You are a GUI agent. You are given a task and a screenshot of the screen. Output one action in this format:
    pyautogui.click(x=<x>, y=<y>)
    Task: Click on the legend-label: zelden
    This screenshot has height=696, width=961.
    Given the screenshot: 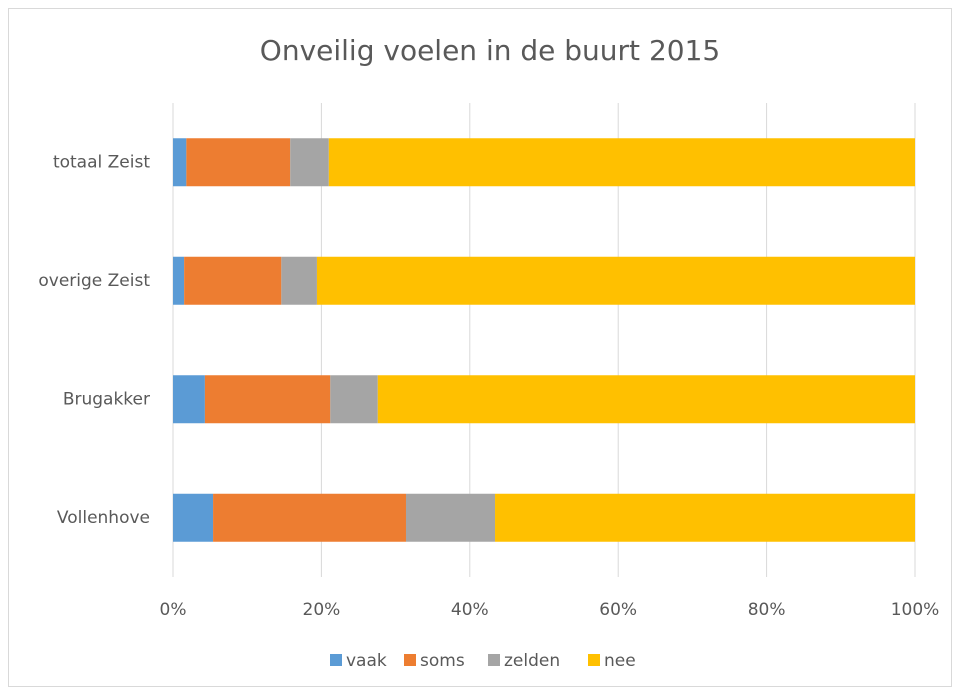 What is the action you would take?
    pyautogui.click(x=532, y=661)
    